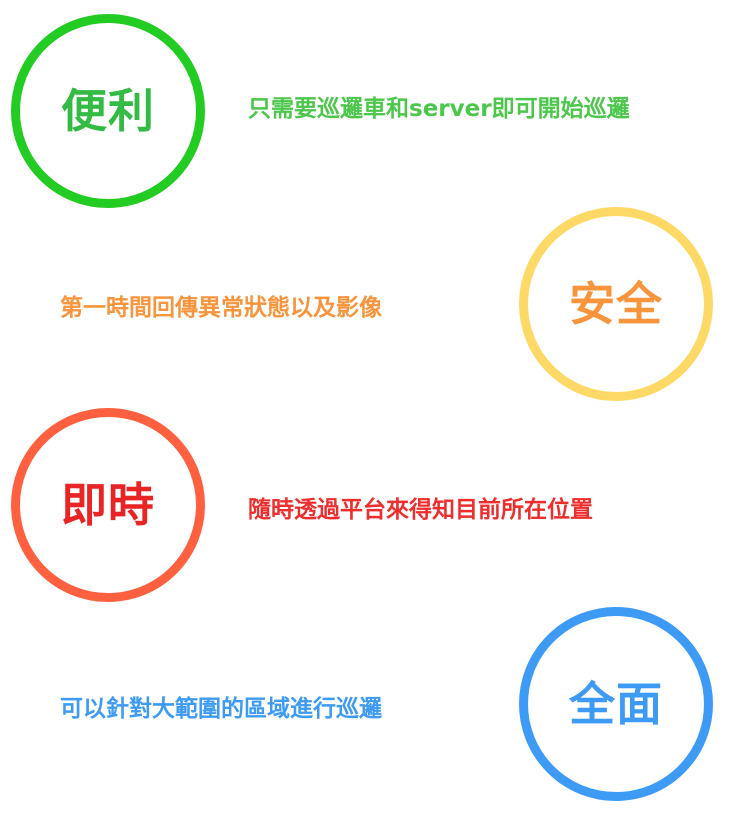  I want to click on feature-title-convenience: 便利, so click(108, 111).